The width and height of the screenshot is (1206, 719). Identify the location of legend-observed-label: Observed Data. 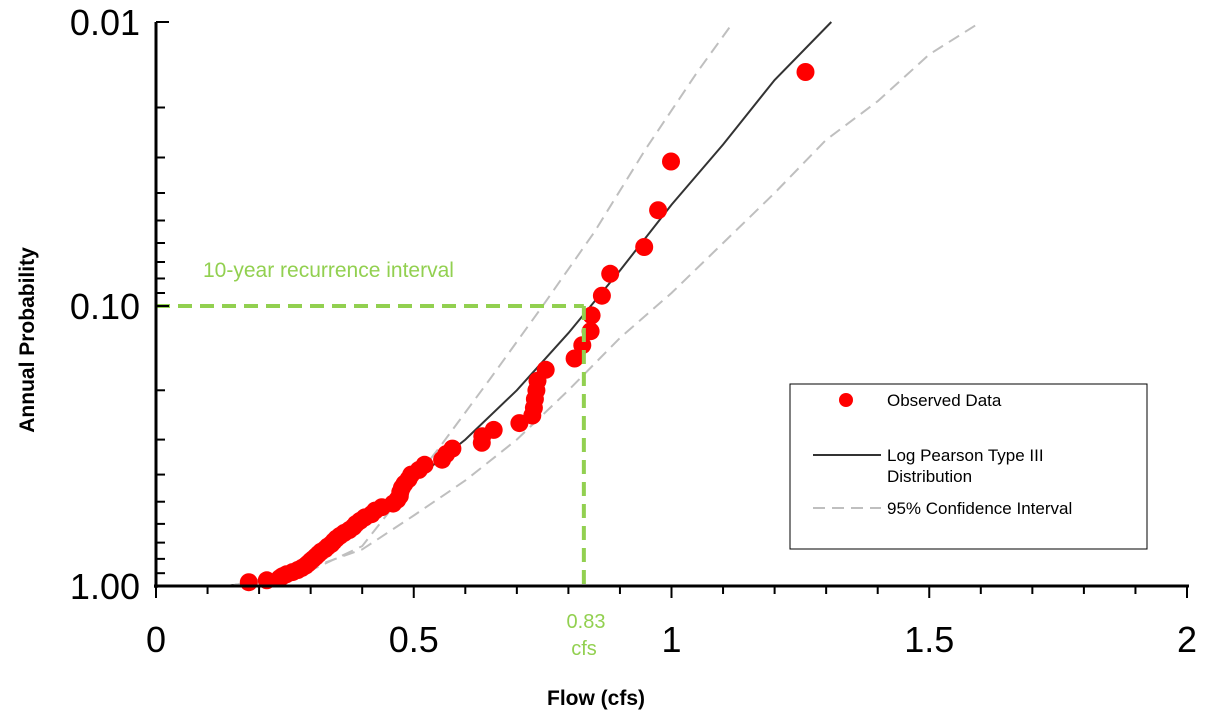
(944, 400).